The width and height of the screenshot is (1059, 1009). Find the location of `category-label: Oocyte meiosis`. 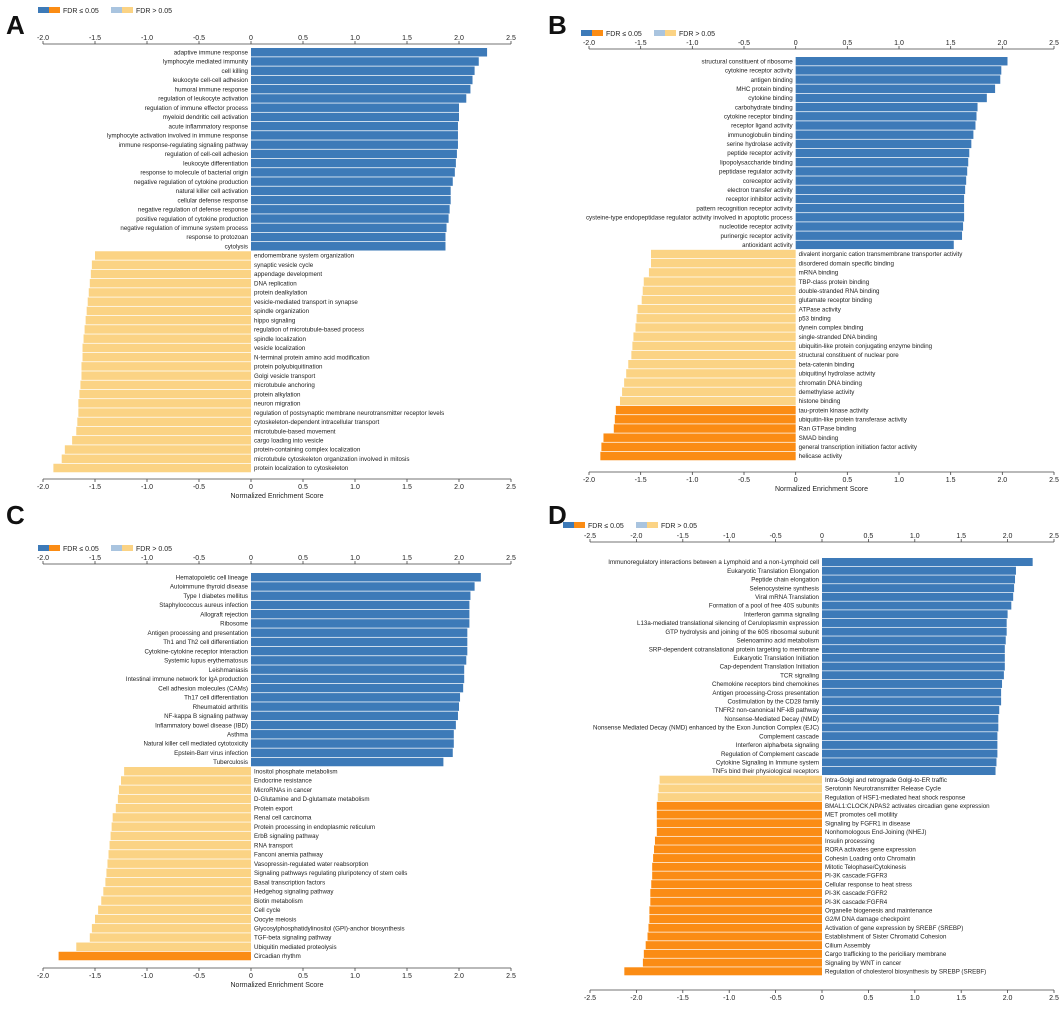

category-label: Oocyte meiosis is located at coordinates (275, 919).